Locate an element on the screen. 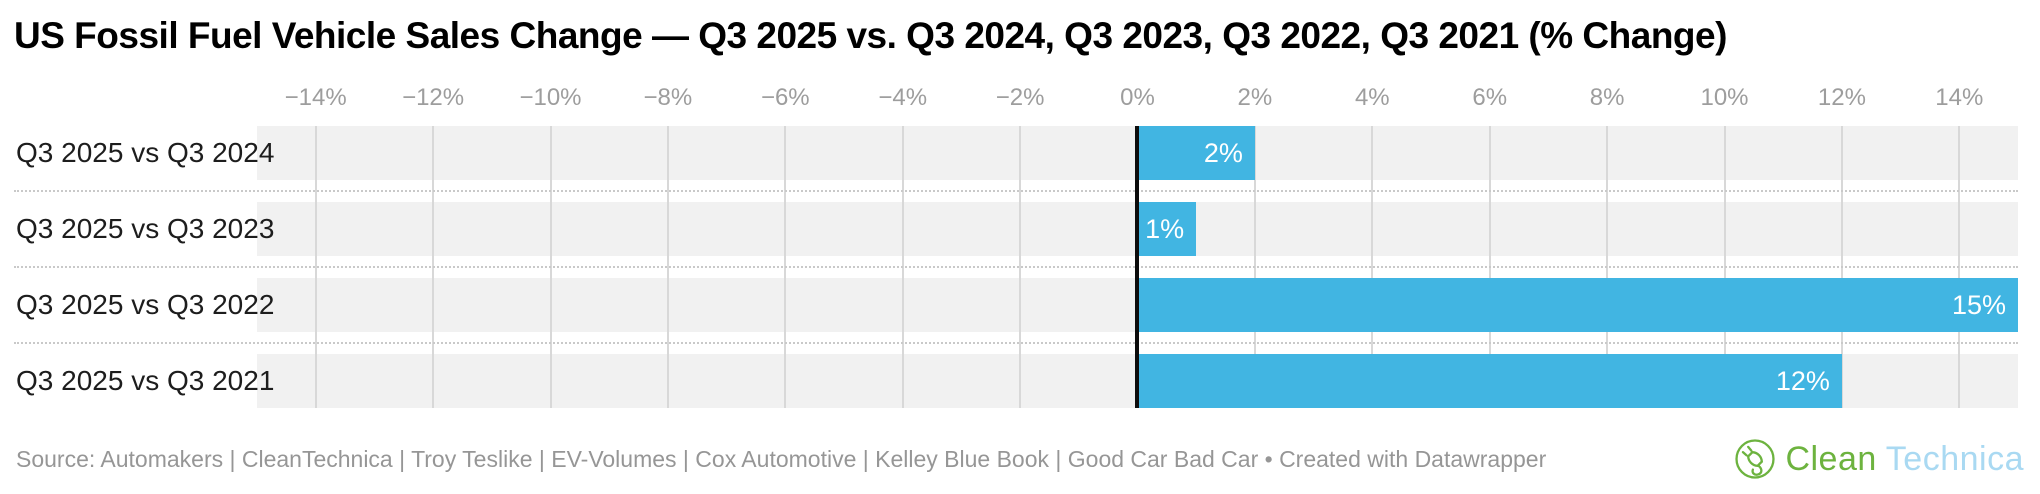 The width and height of the screenshot is (2040, 494). x-tick-label: 2% is located at coordinates (1255, 97).